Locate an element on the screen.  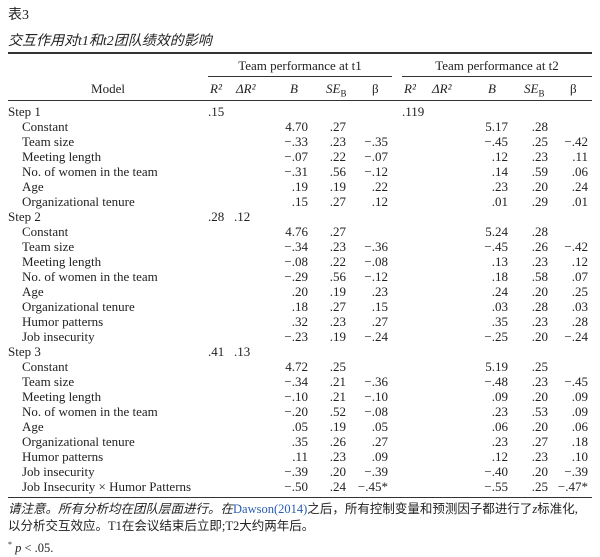
t2-beta-cell: .01 is located at coordinates (579, 201).